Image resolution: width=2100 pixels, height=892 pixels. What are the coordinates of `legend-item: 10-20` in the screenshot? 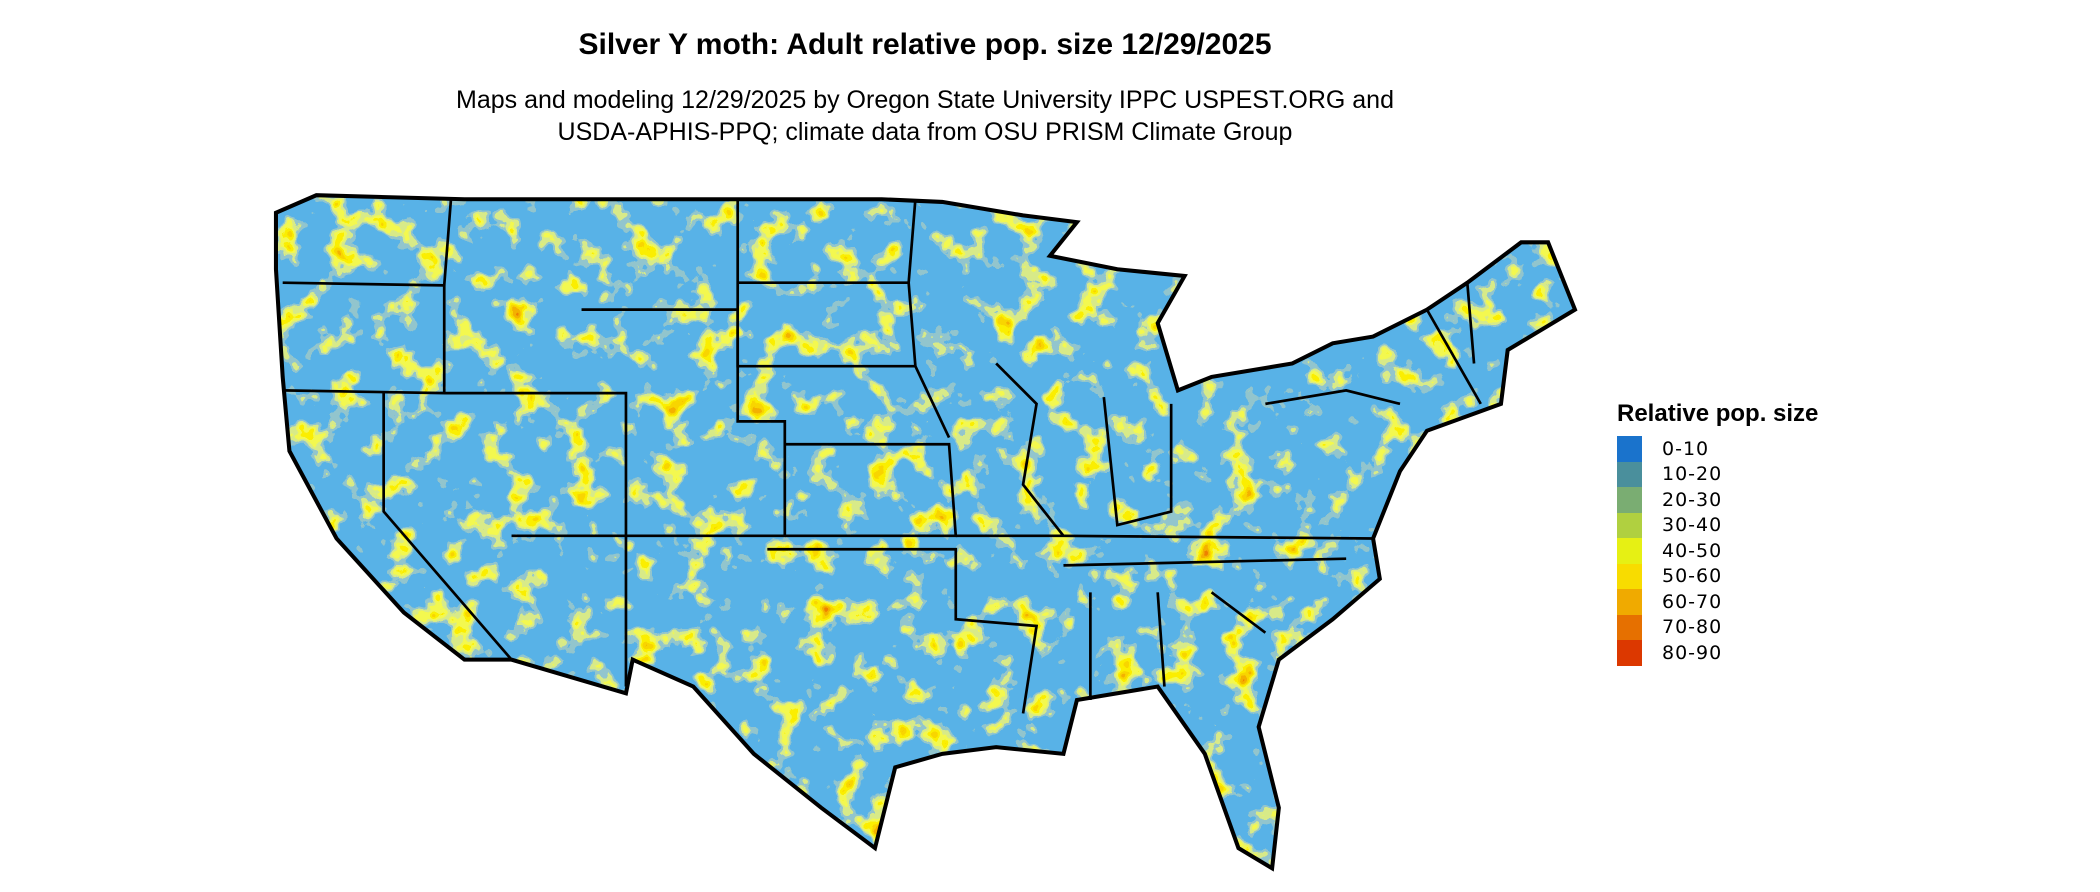 It's located at (1717, 474).